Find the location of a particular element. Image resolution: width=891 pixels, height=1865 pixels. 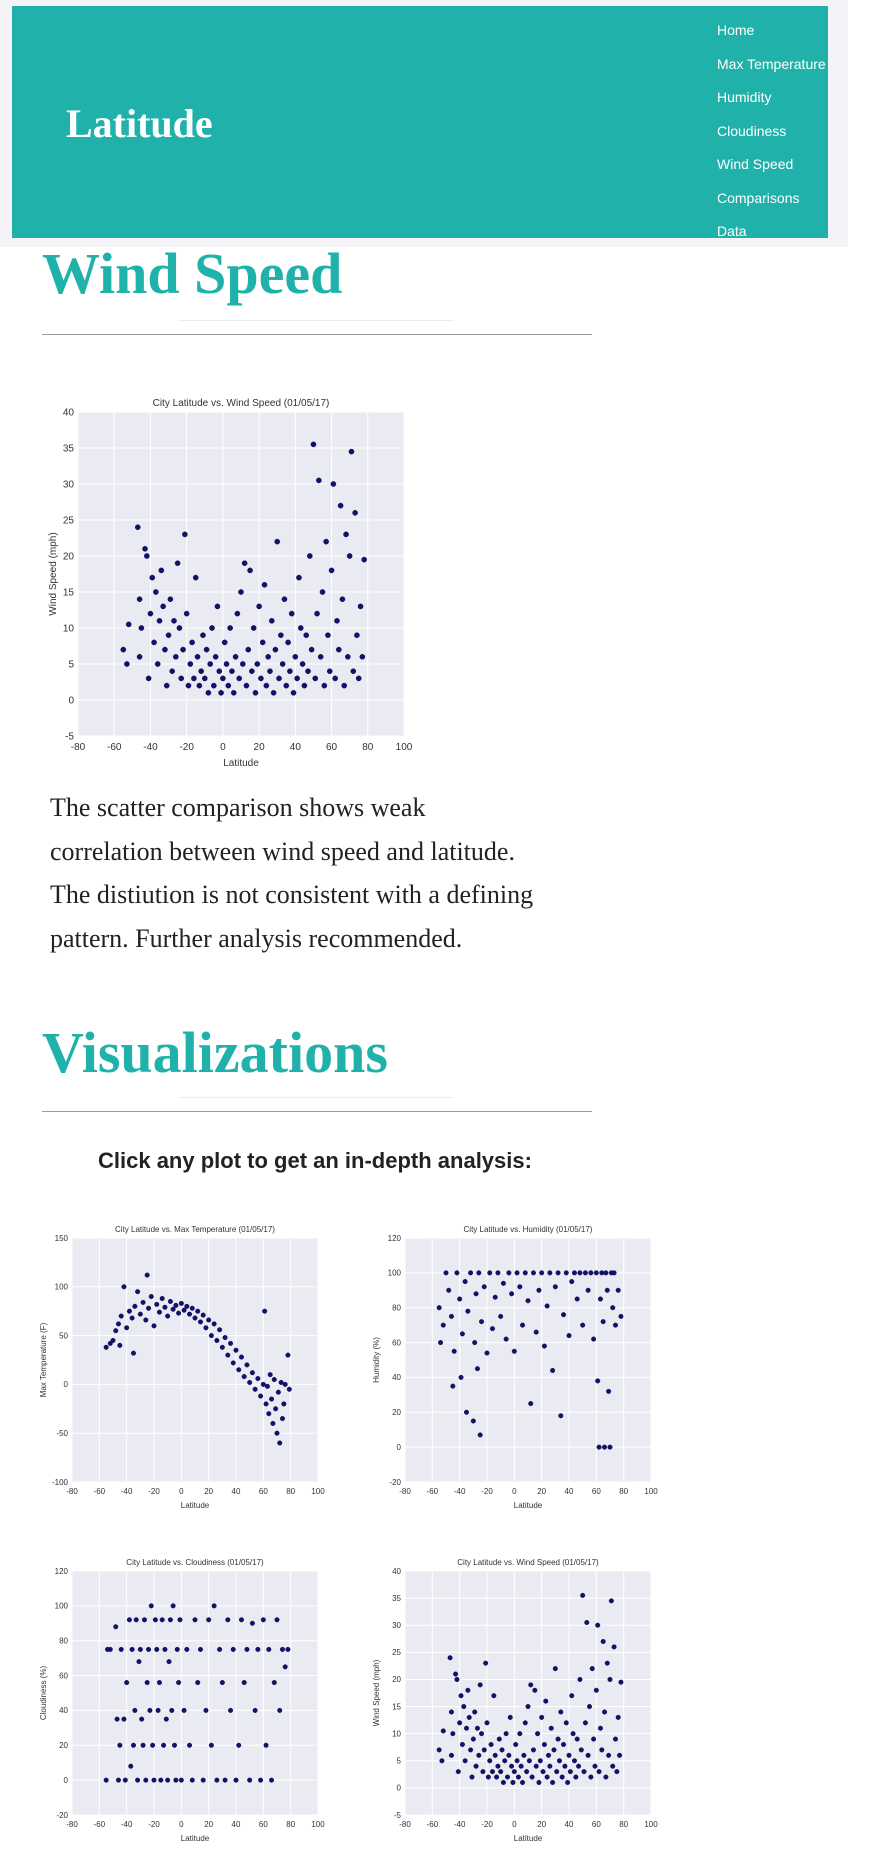

visualizations-heading: Visualizations is located at coordinates (215, 1052).